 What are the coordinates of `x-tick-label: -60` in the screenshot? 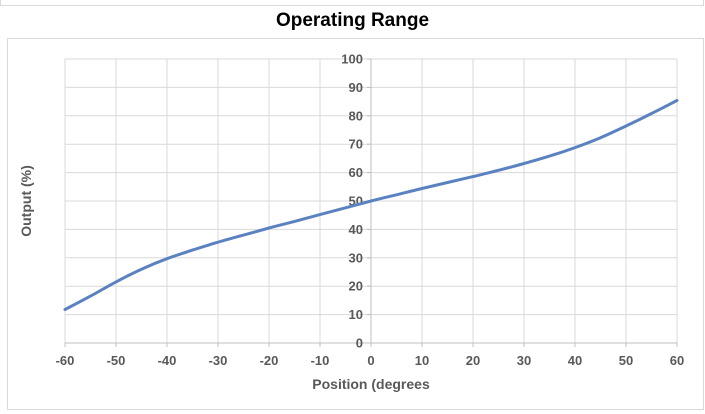 It's located at (65, 360).